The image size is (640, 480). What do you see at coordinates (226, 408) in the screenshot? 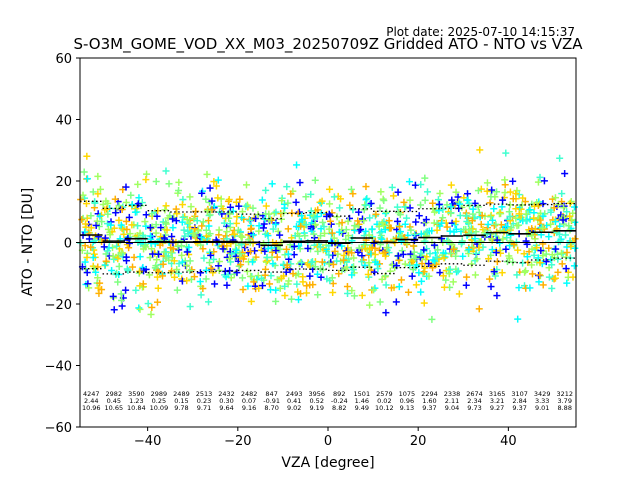
I see `bin-std: 9.64` at bounding box center [226, 408].